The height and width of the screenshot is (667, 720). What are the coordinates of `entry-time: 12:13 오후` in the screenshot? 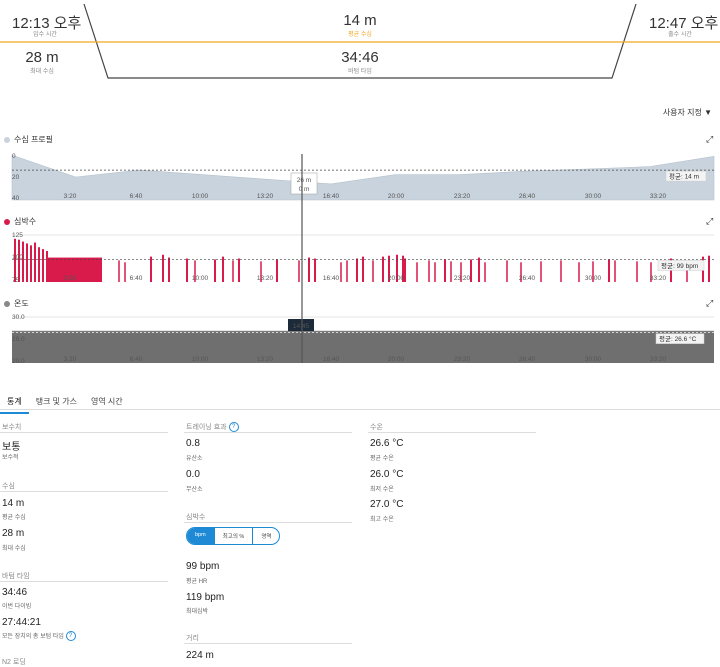 It's located at (47, 23).